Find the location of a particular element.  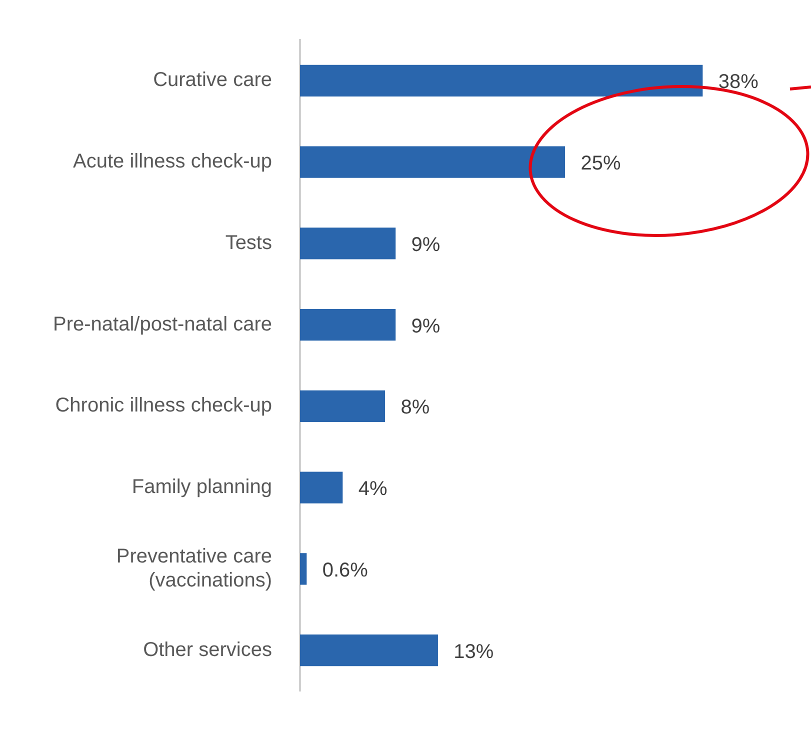

y-tick-label: Curative care is located at coordinates (212, 80).